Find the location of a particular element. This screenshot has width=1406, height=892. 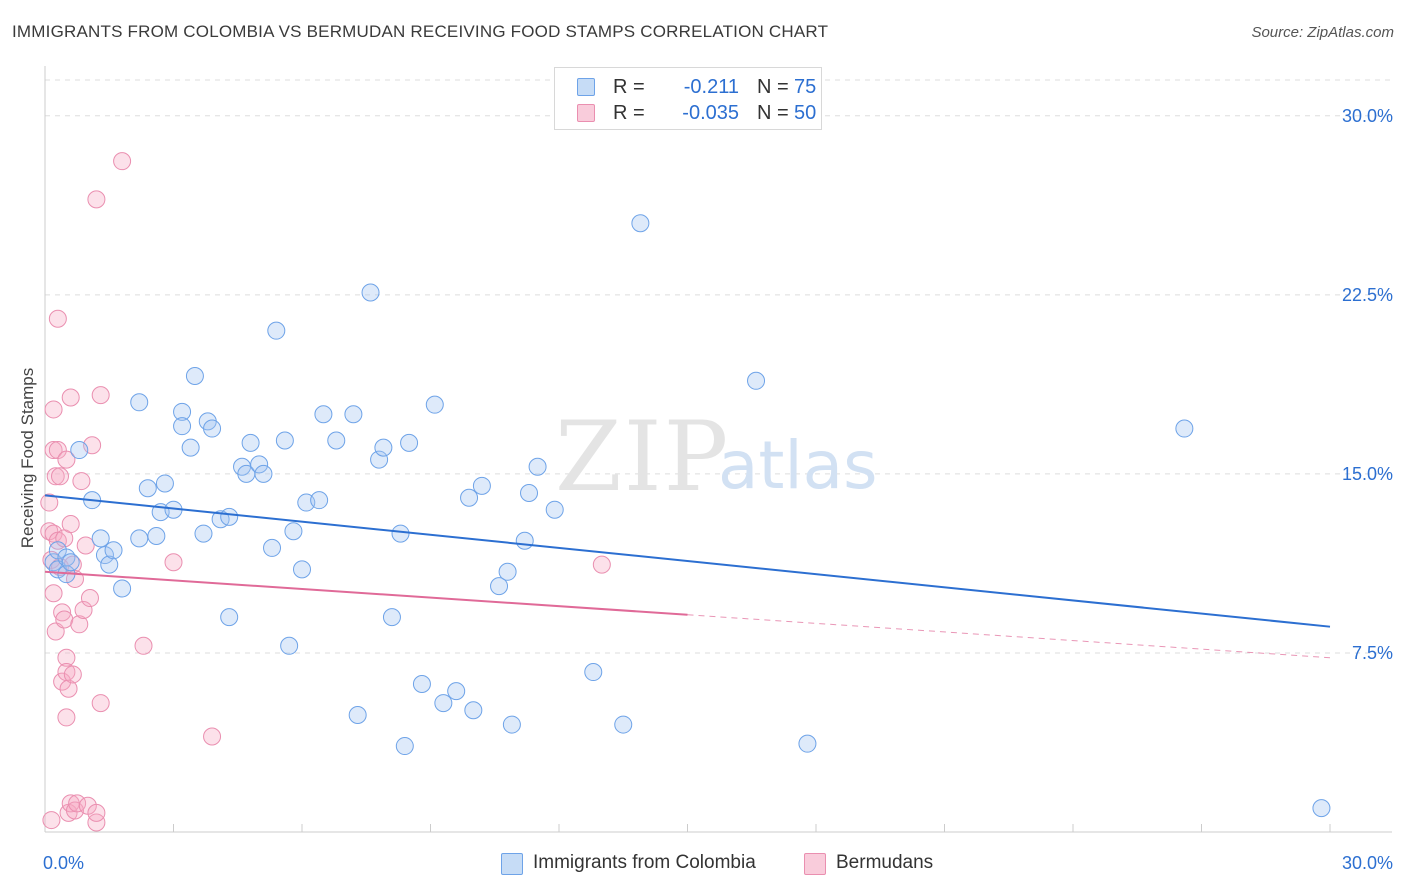

y-tick-label: 22.5% is located at coordinates (1367, 295).